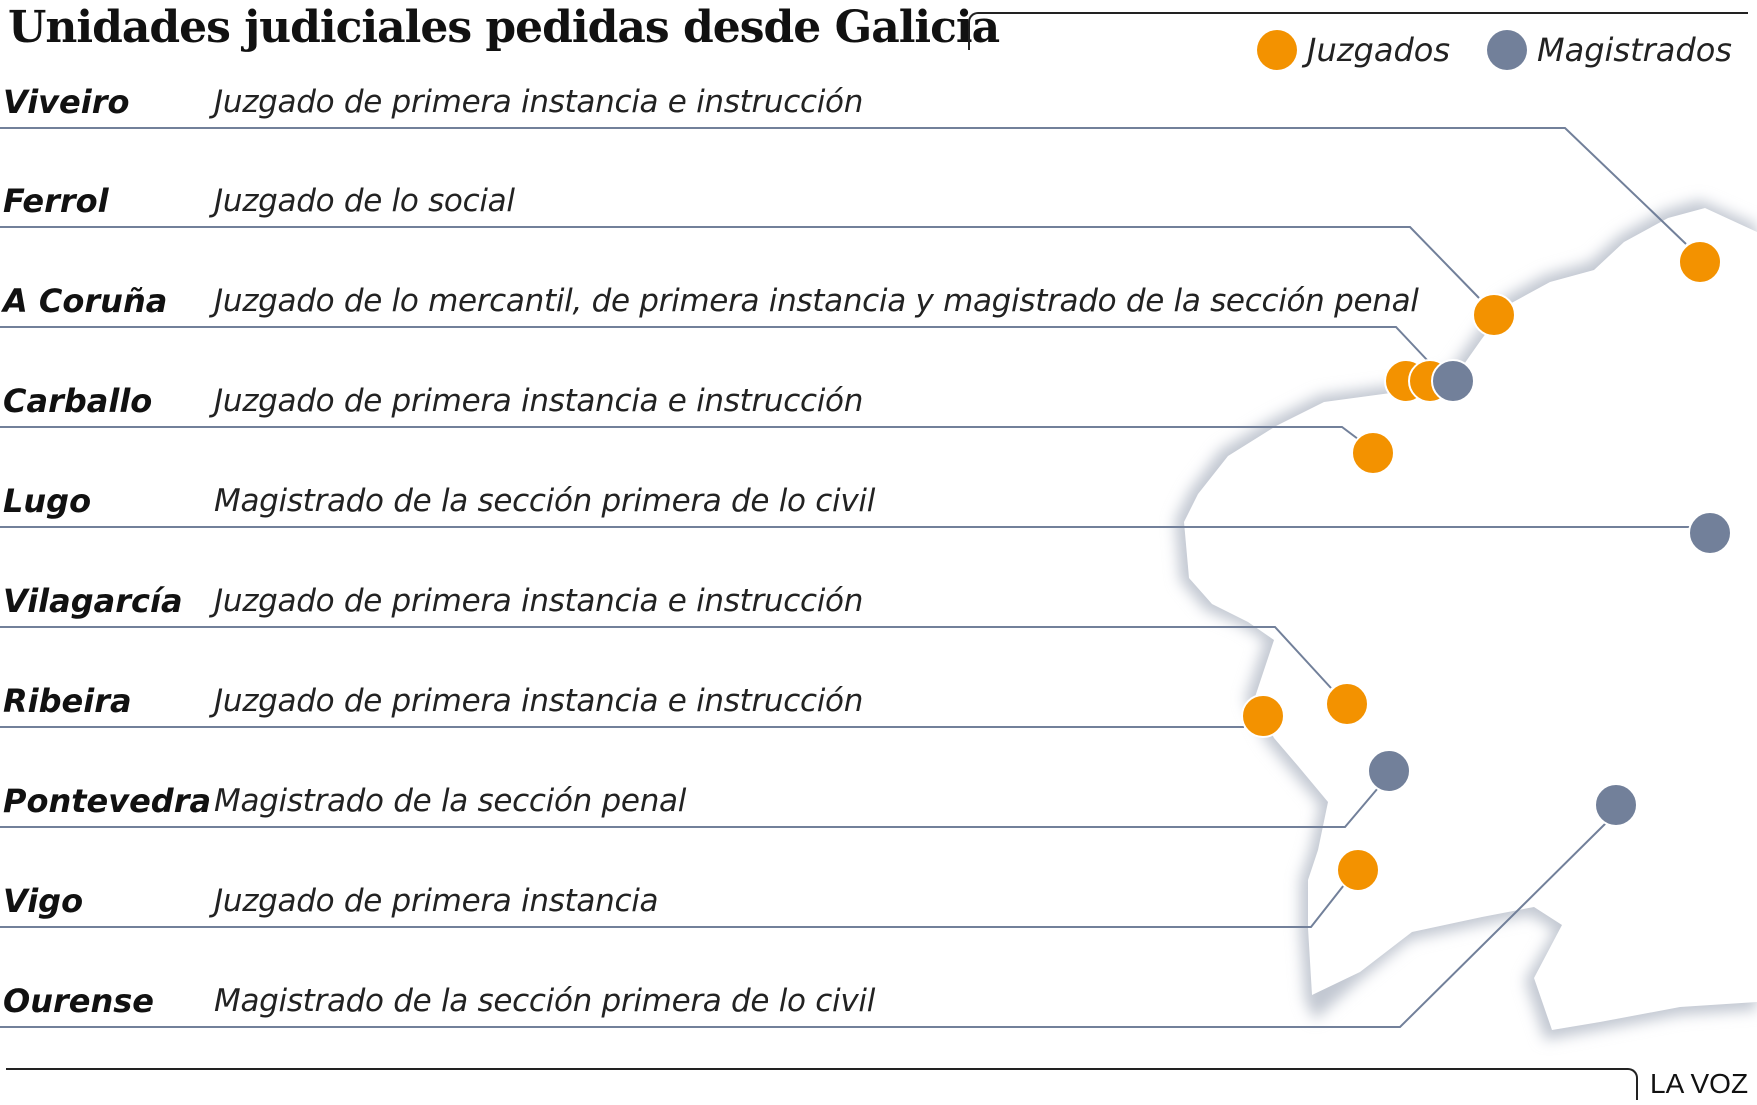  I want to click on legend-juzgados: Juzgados, so click(1353, 50).